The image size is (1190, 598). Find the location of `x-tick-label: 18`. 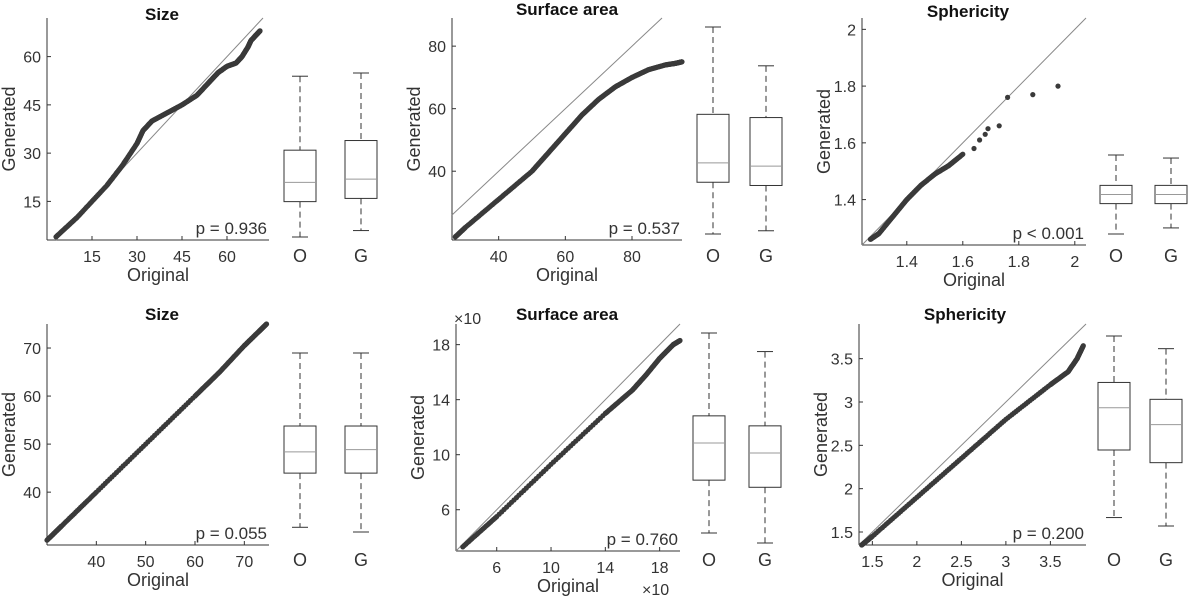

x-tick-label: 18 is located at coordinates (660, 568).